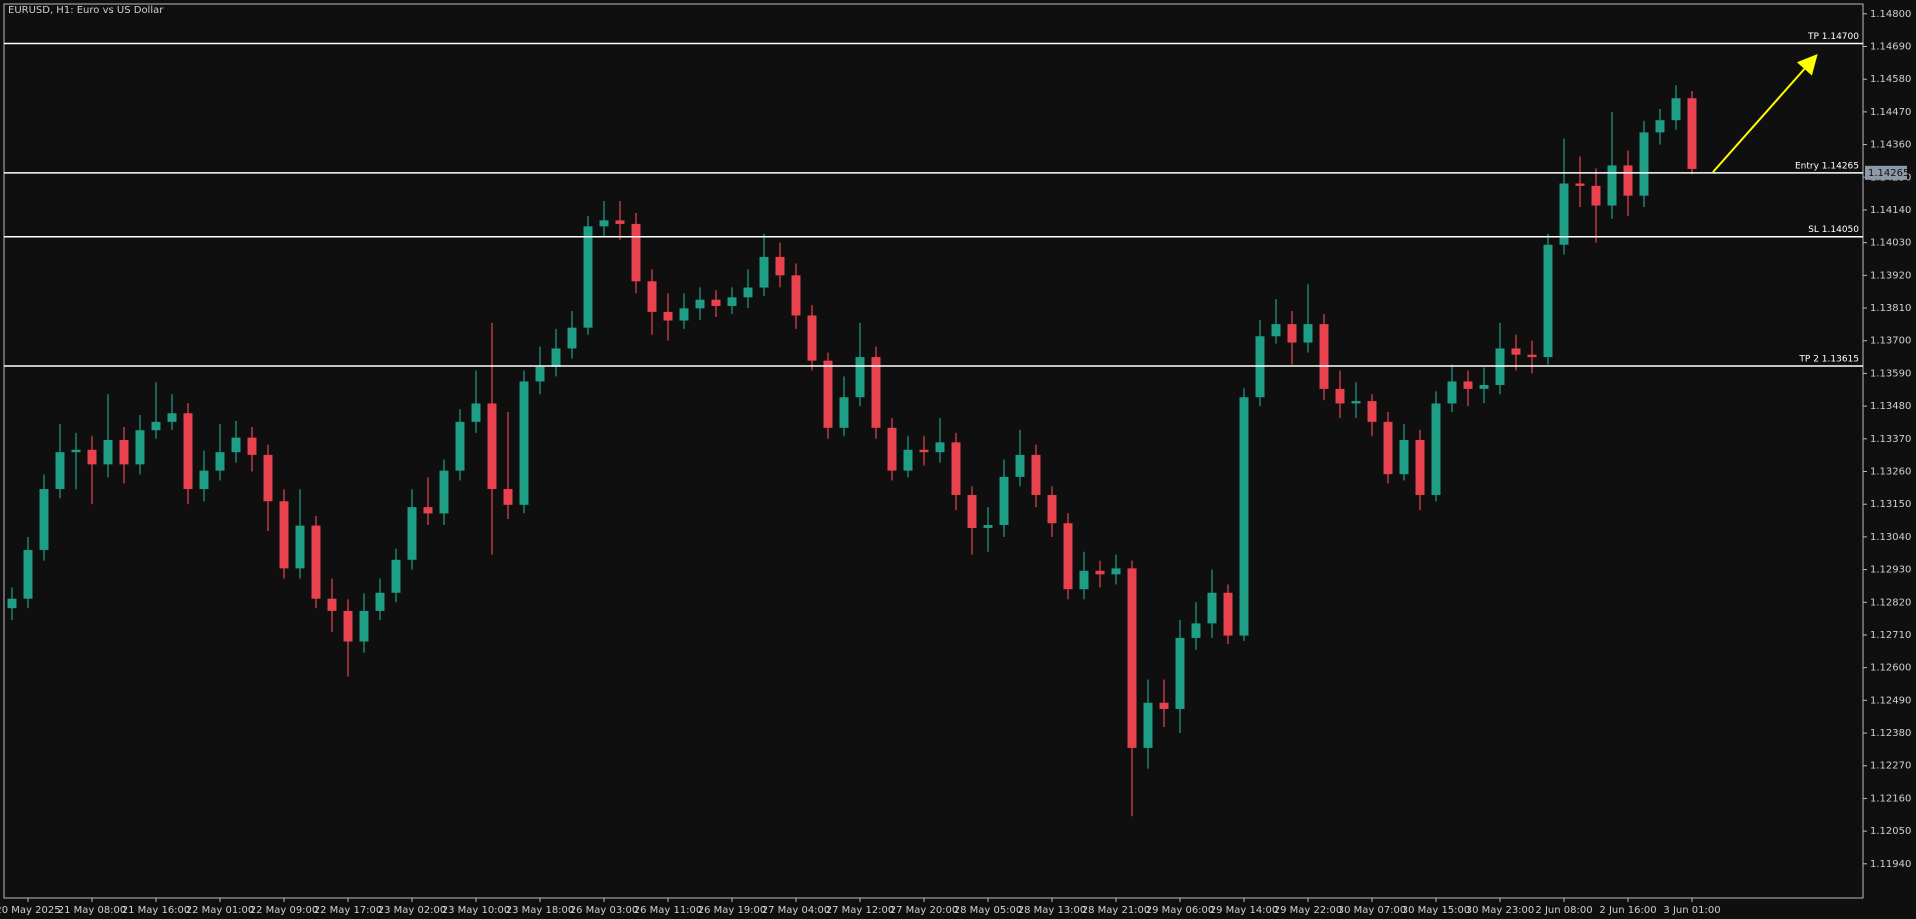  Describe the element at coordinates (1765, 113) in the screenshot. I see `target-arrow` at that location.